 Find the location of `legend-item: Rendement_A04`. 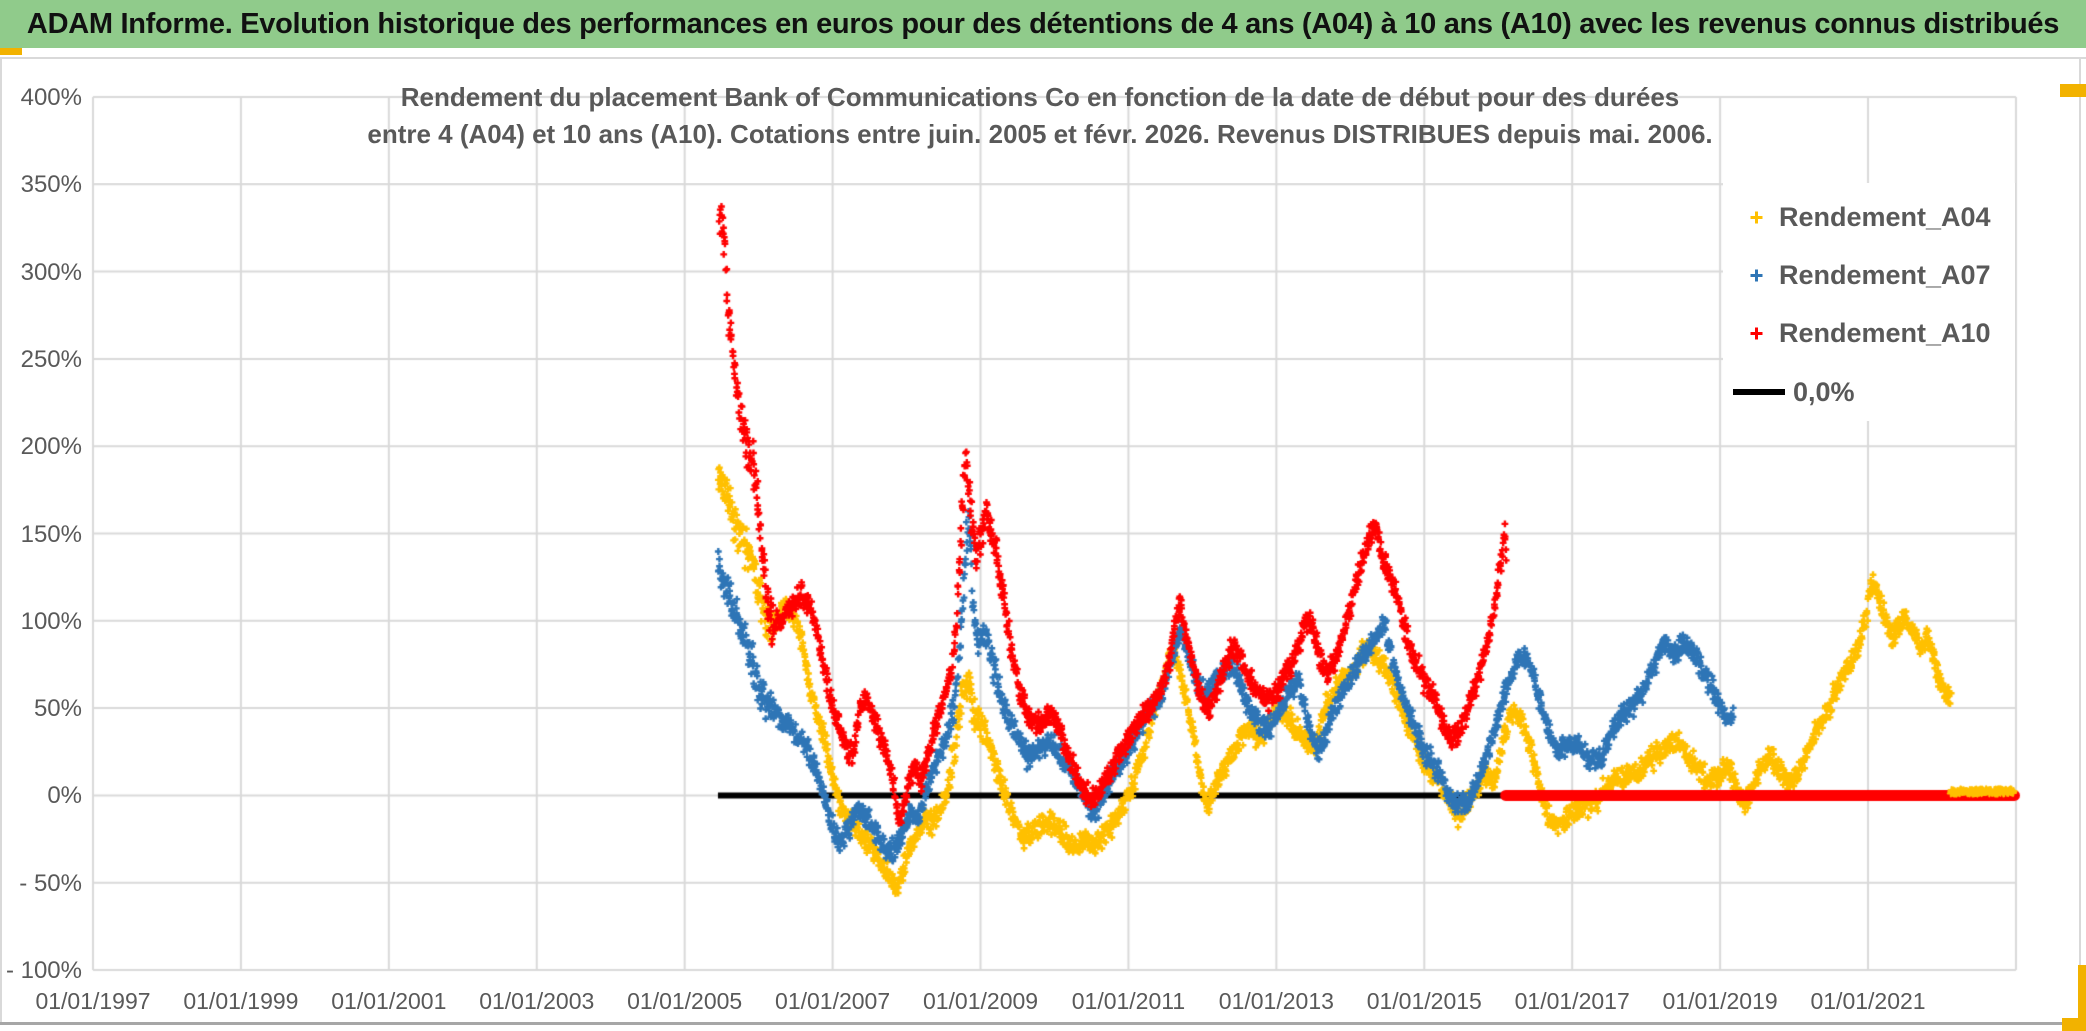

legend-item: Rendement_A04 is located at coordinates (1862, 217).